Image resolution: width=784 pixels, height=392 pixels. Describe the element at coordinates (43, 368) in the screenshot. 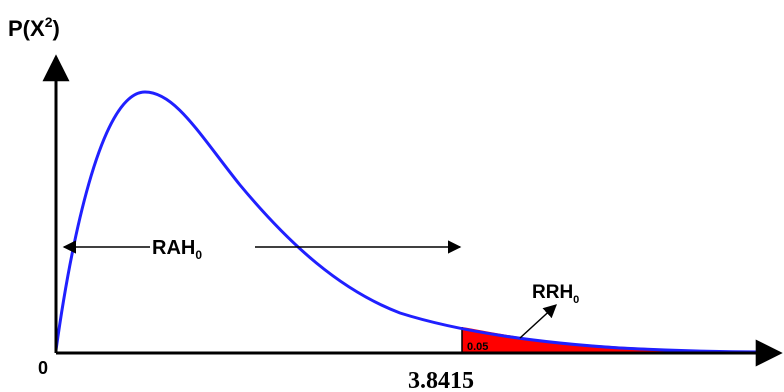

I see `origin-label: 0` at that location.